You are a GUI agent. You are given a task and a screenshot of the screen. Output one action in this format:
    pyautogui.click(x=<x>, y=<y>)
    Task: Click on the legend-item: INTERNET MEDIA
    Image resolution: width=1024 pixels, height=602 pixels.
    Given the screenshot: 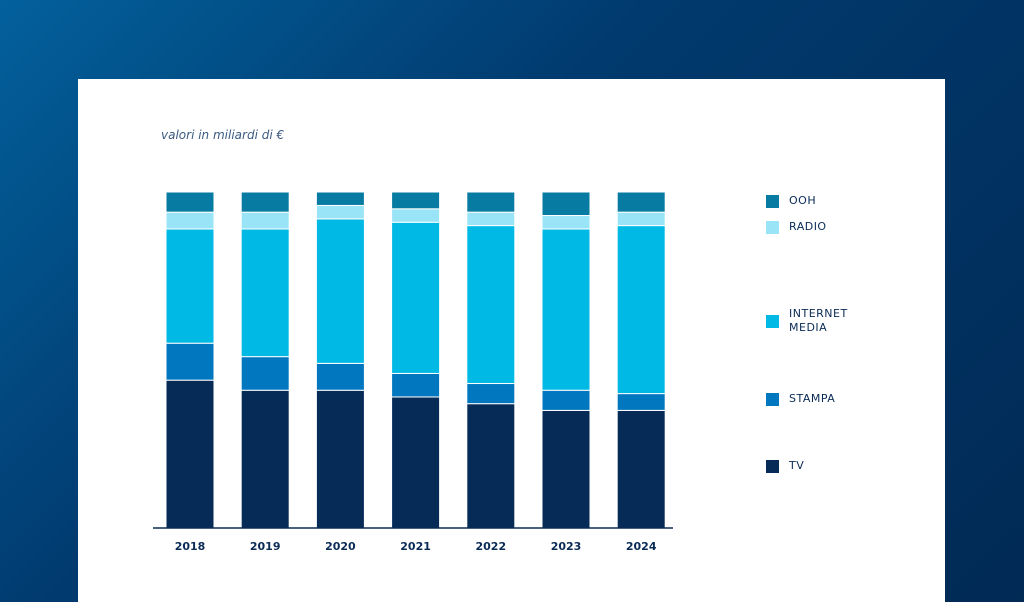 What is the action you would take?
    pyautogui.click(x=817, y=321)
    